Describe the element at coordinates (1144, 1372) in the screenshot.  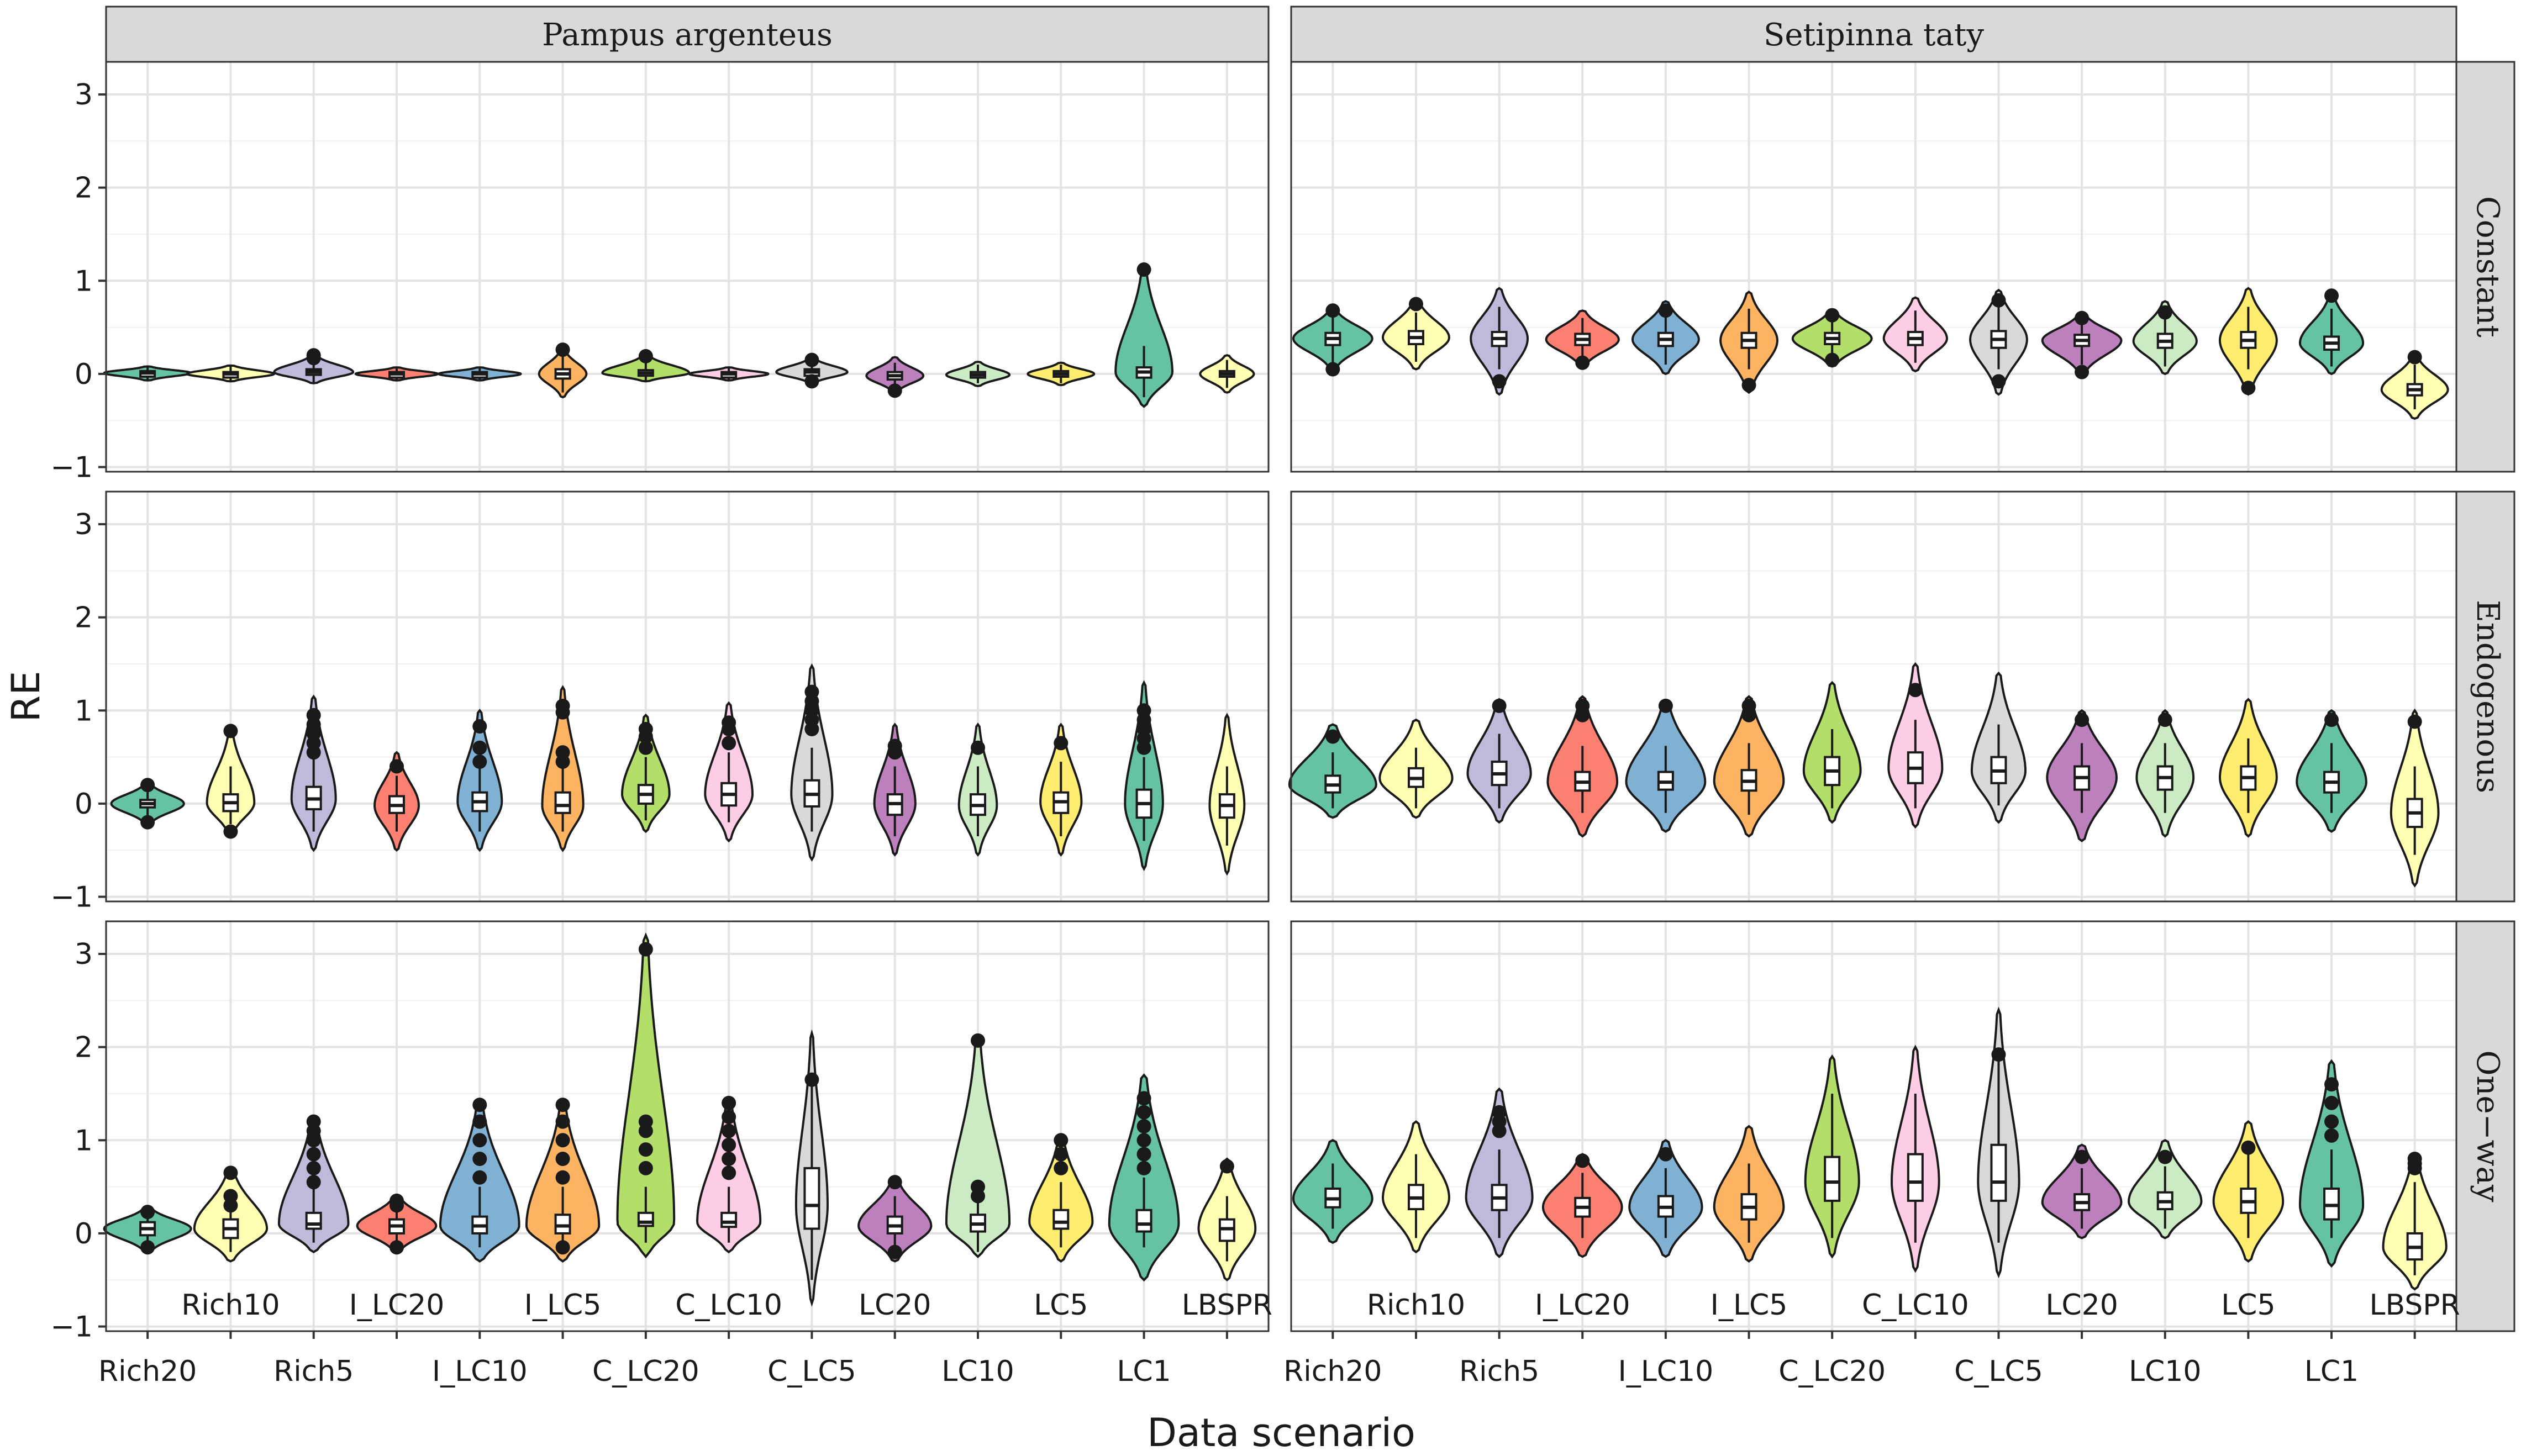
I see `x-tick-label: LC1` at that location.